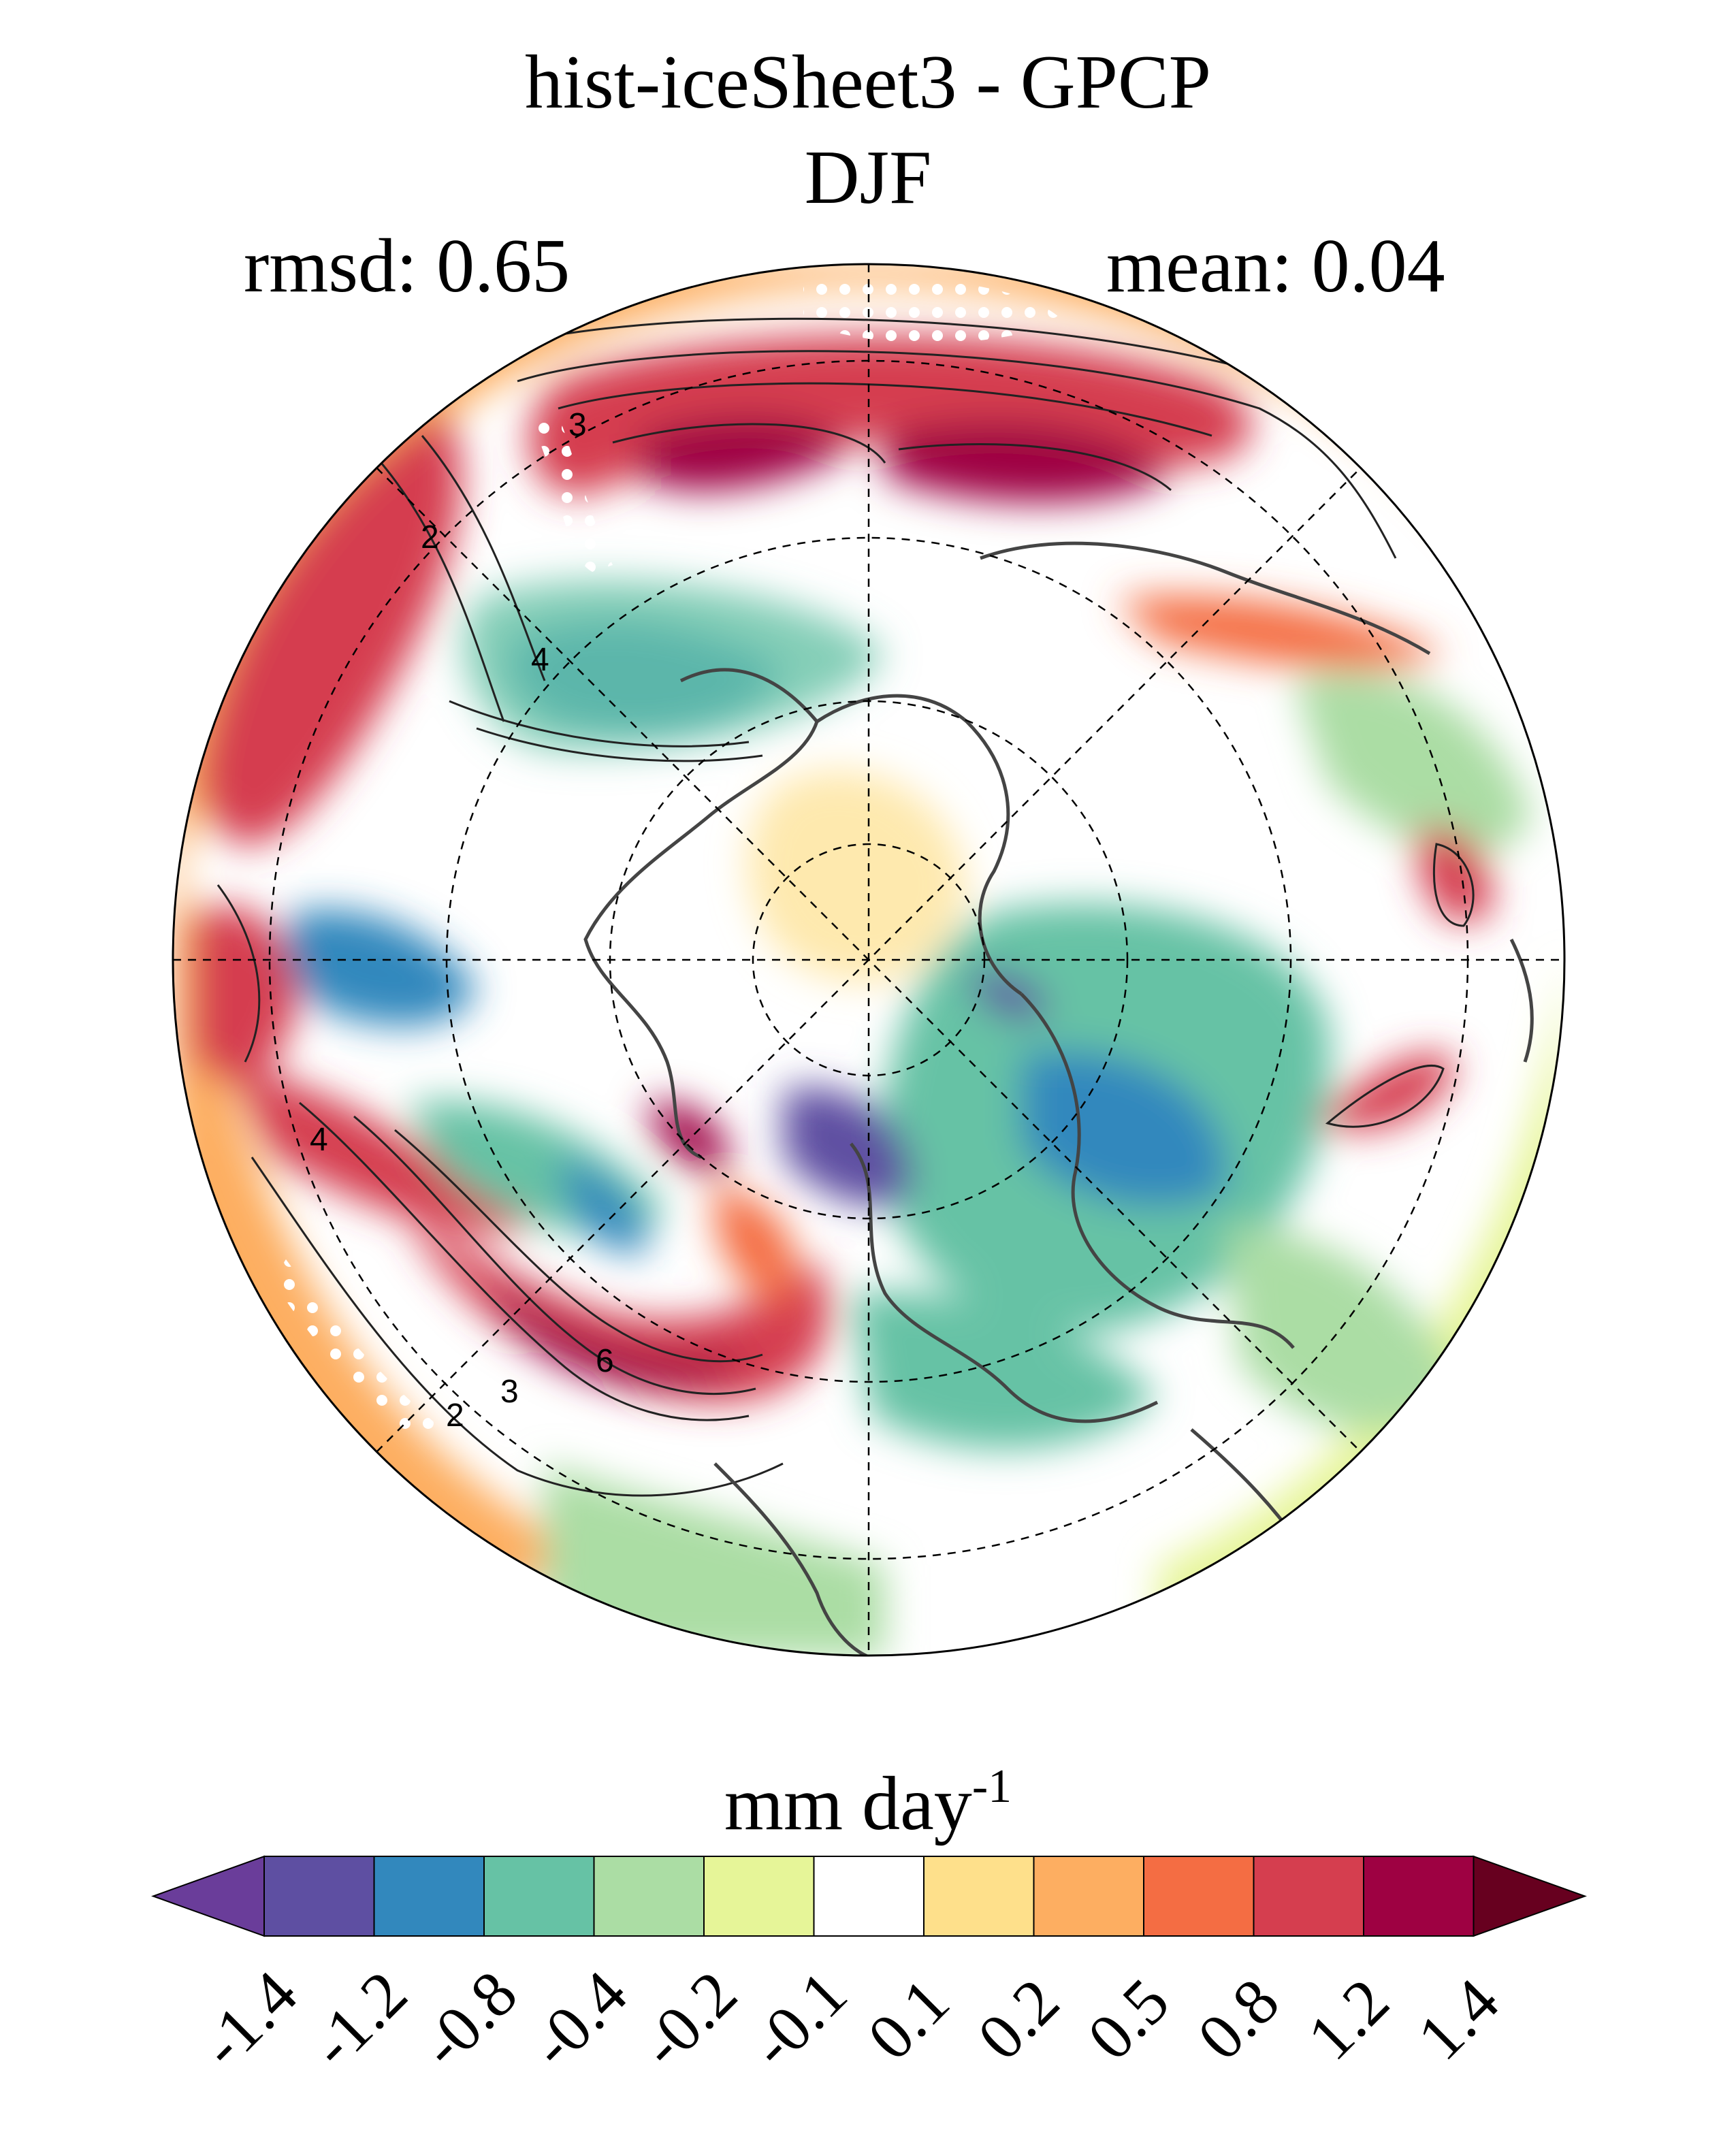 The image size is (1736, 2130). Describe the element at coordinates (407, 266) in the screenshot. I see `rmsd-stat: rmsd: 0.65` at that location.